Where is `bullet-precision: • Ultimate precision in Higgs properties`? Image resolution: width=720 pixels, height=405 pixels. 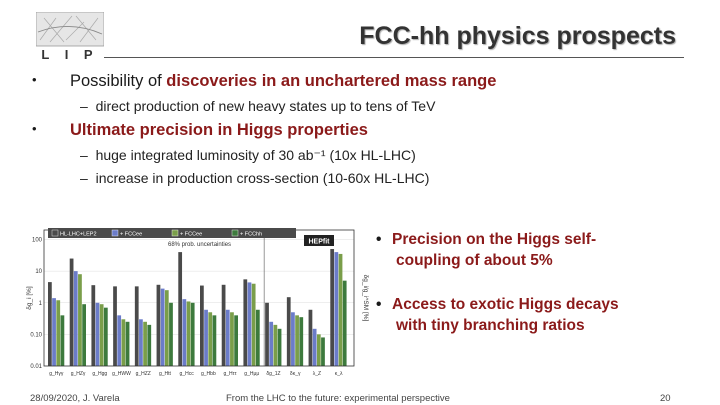 bullet-precision: • Ultimate precision in Higgs properties is located at coordinates (200, 130).